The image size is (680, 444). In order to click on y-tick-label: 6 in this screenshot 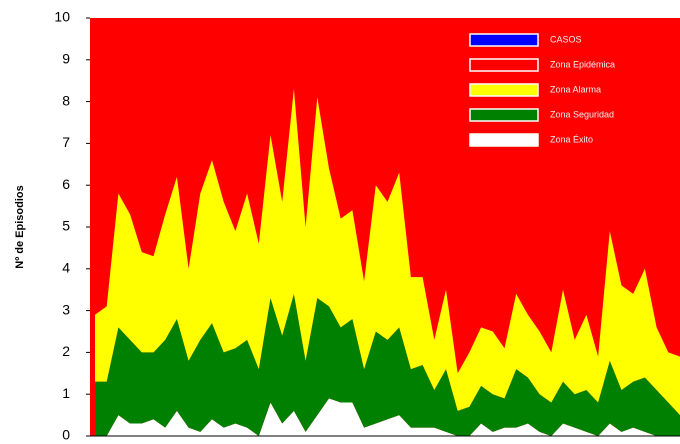, I will do `click(66, 184)`.